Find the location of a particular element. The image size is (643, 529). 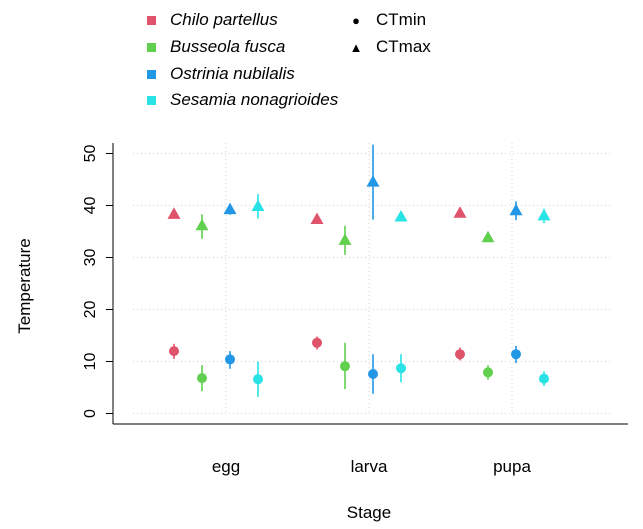

x-tick-label: larva is located at coordinates (369, 466).